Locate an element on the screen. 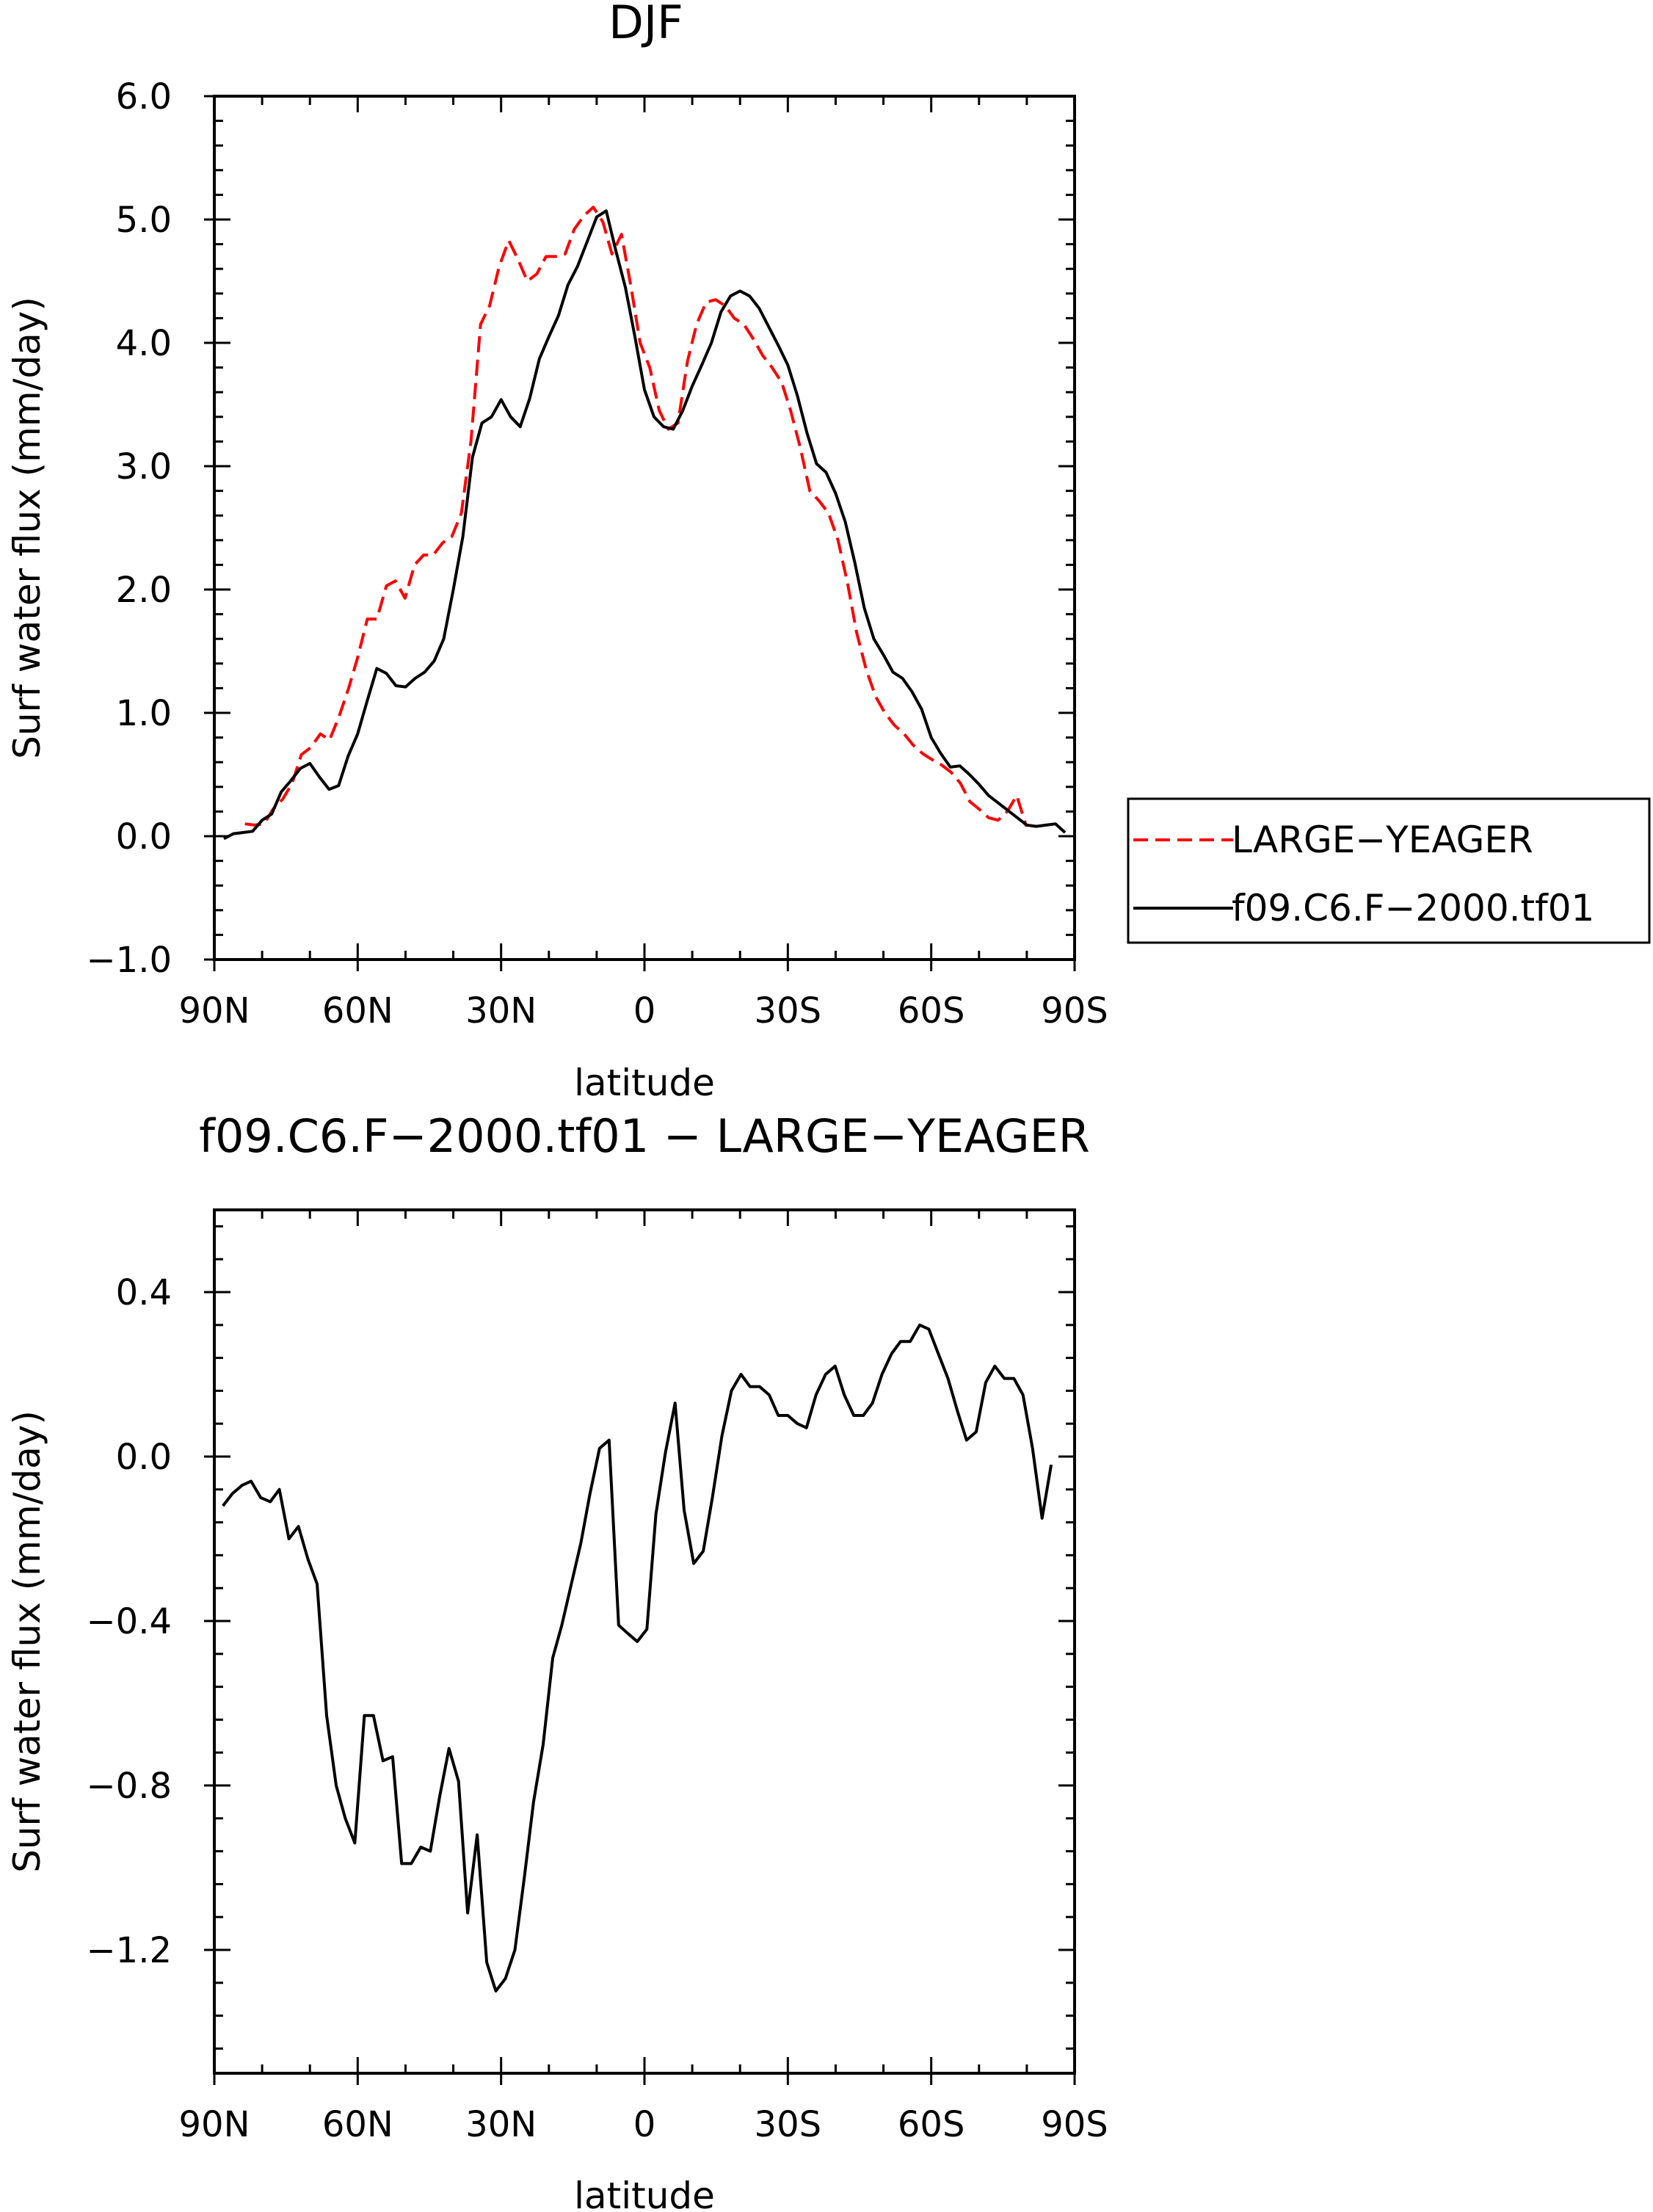 The height and width of the screenshot is (2212, 1653). legend: LARGE−YEAGER f09.C6.F−2000.tf01 is located at coordinates (1389, 870).